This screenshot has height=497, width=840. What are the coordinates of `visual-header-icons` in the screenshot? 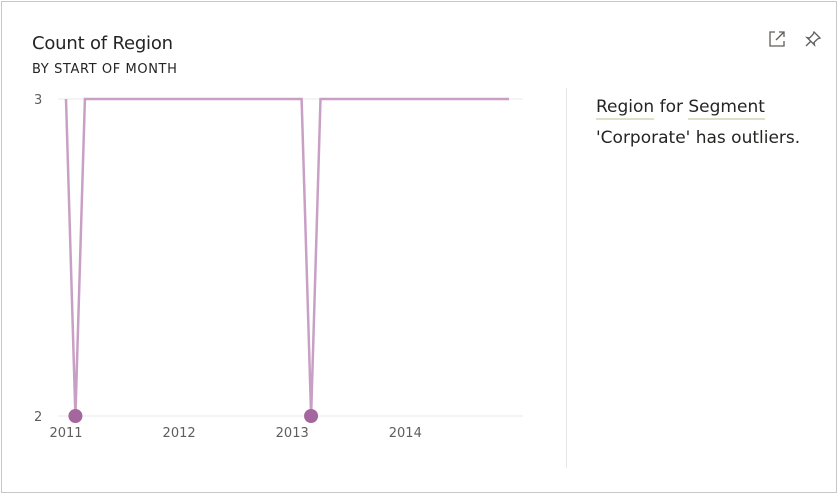 It's located at (795, 39).